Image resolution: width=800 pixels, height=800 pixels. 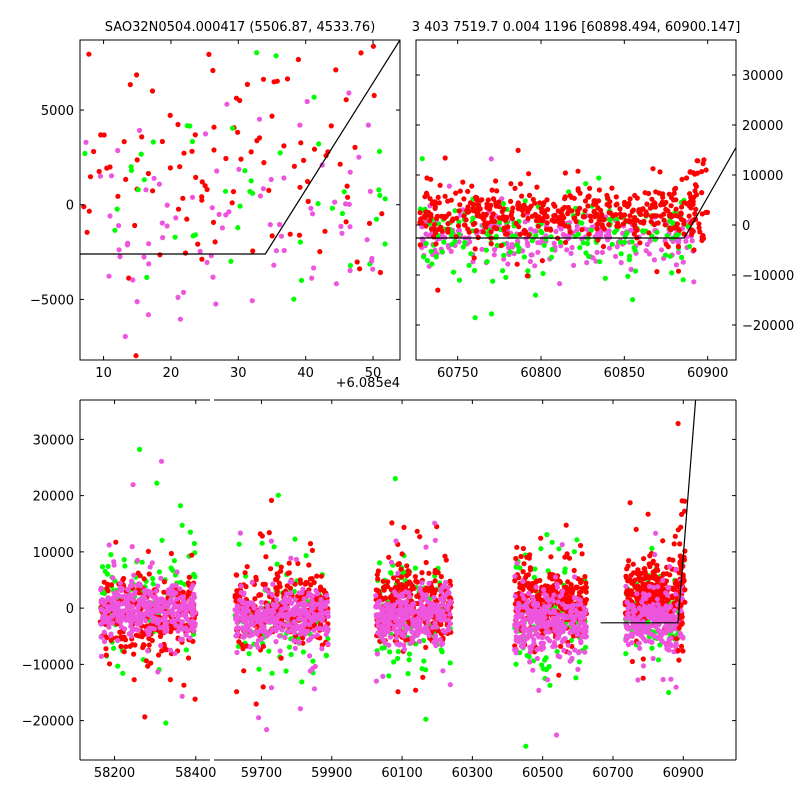 I want to click on light-curve-x-tick-label: 58400, so click(x=195, y=773).